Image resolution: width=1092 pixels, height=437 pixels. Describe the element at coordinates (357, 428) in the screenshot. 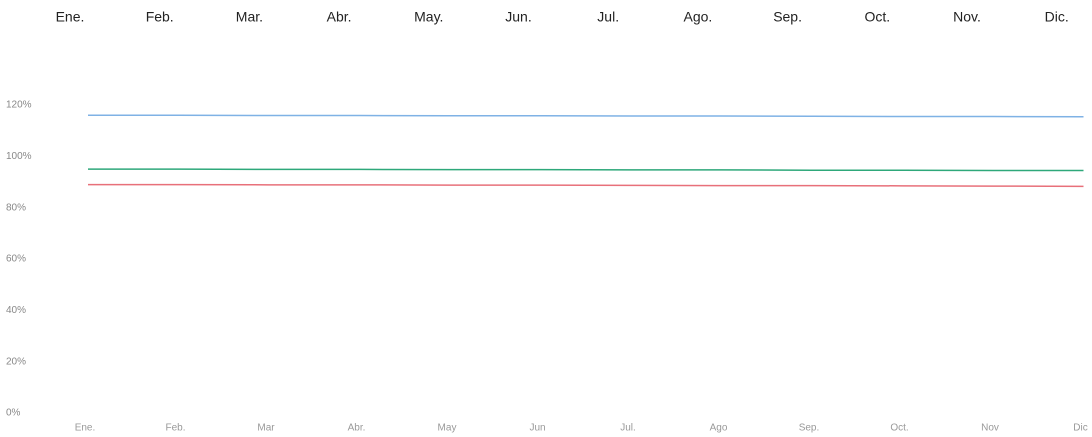

I see `x-tick-label: Abr.` at that location.